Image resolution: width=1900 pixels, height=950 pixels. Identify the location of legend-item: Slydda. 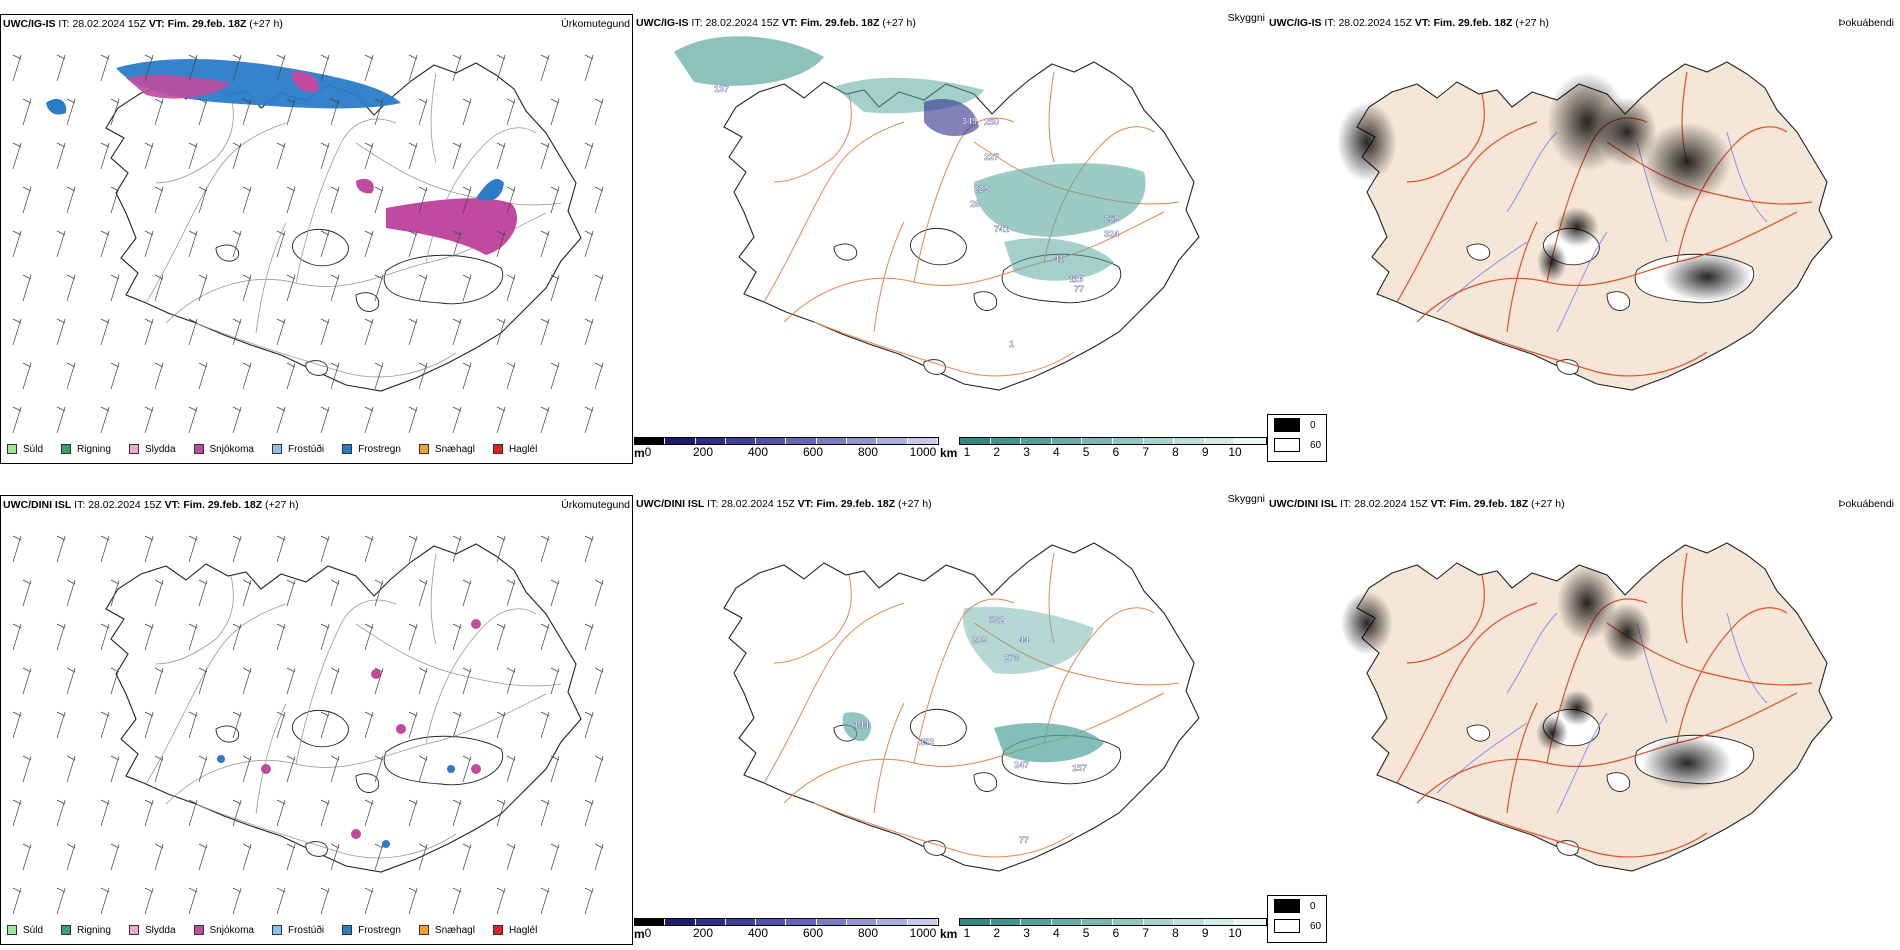
(152, 449).